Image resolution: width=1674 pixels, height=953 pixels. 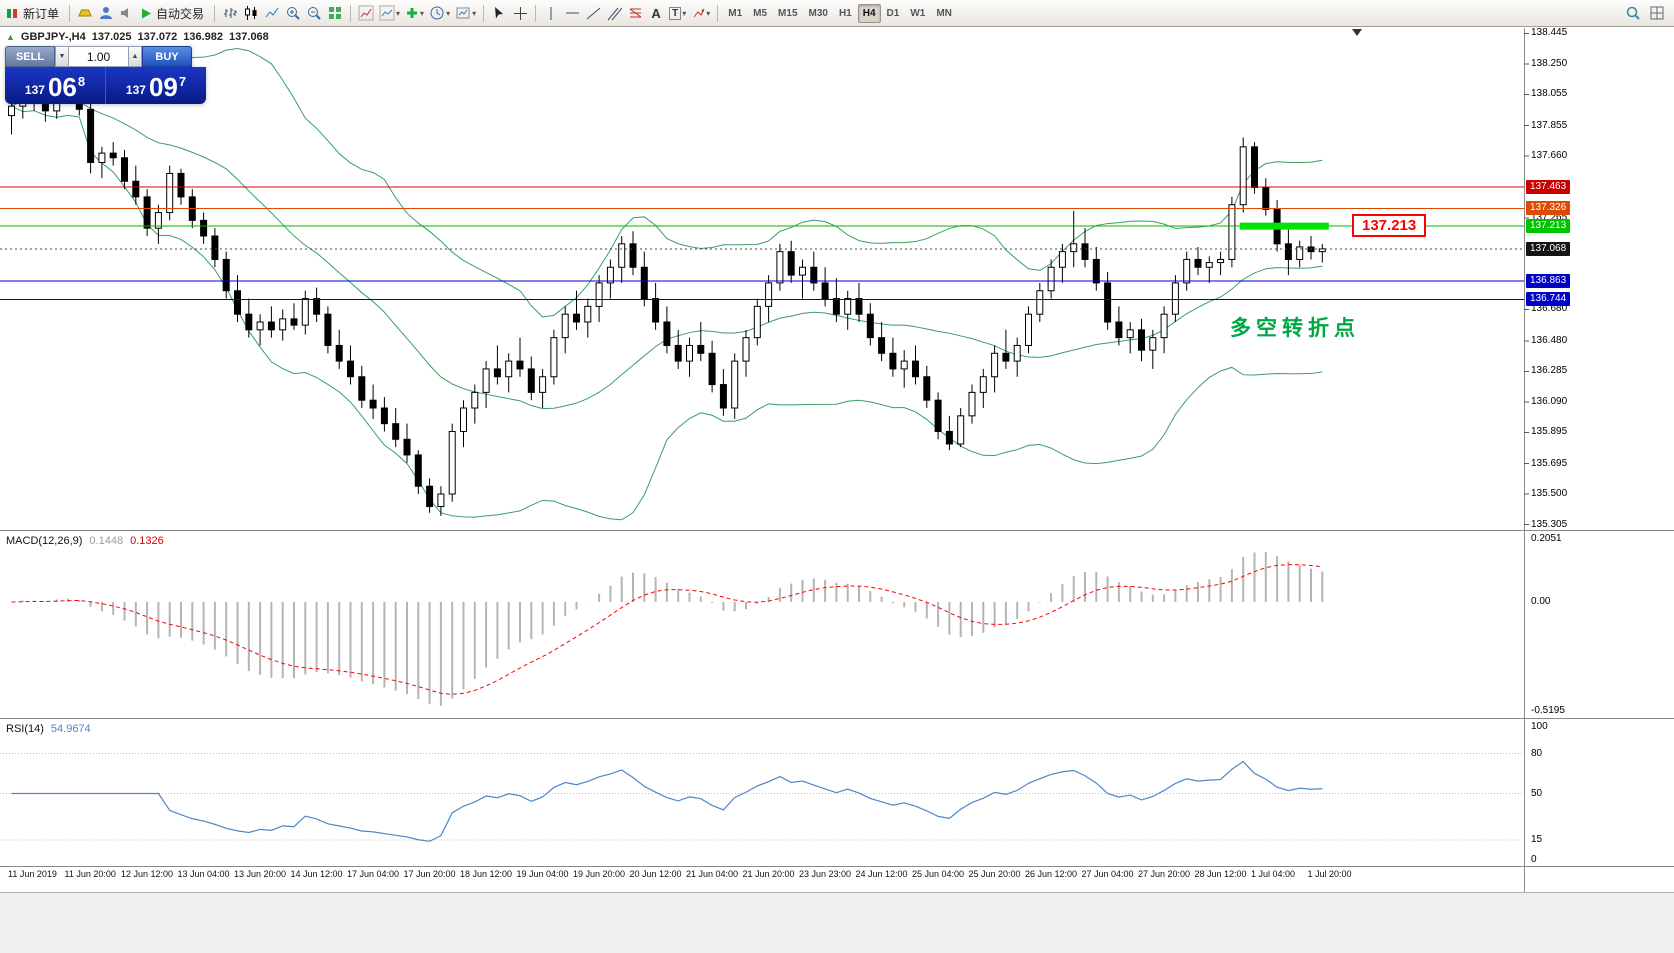 I want to click on fibonacci-icon, so click(x=635, y=13).